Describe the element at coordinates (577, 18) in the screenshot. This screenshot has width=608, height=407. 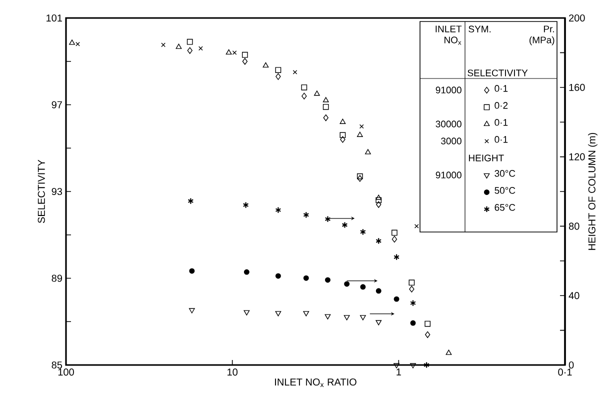
I see `y2-tick-label: 200` at that location.